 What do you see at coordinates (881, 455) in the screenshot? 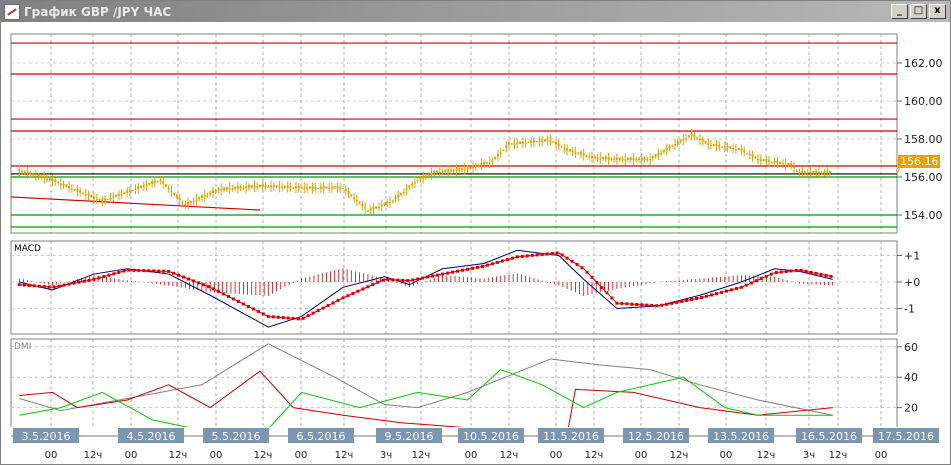
I see `hour-label: 00` at bounding box center [881, 455].